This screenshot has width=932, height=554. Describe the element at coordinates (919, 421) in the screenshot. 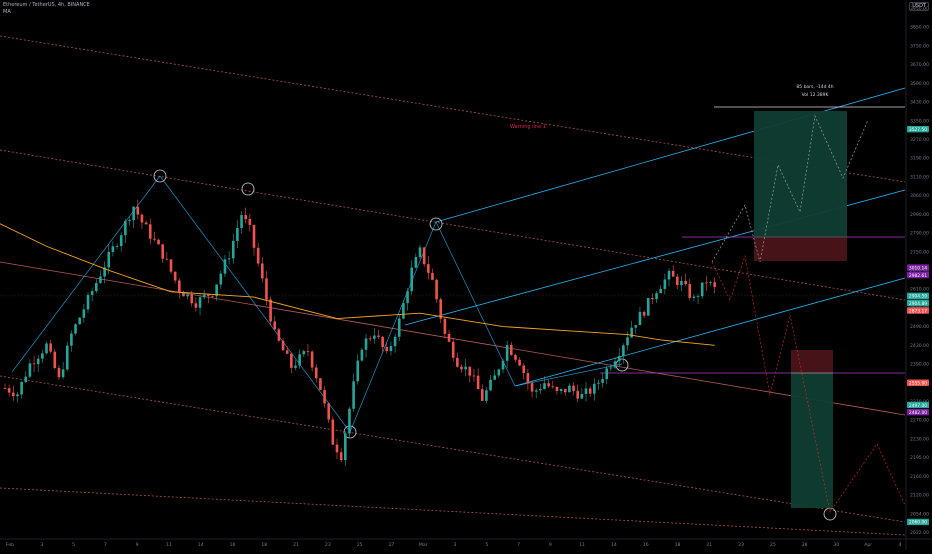

I see `y-tick-label: 2270.00` at that location.